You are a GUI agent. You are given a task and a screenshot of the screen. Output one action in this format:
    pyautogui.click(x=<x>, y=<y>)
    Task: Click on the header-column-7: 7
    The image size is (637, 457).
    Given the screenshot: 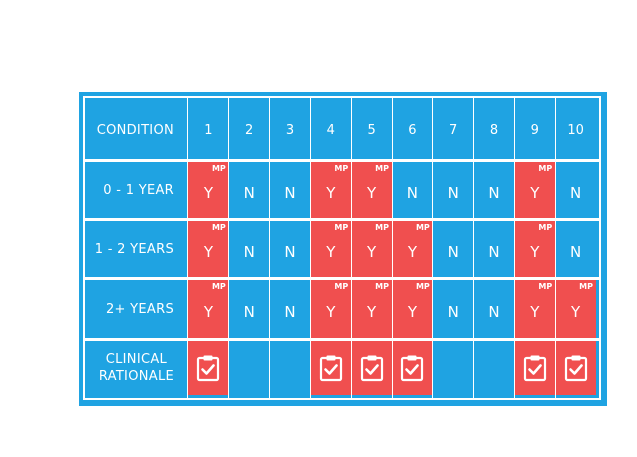 What is the action you would take?
    pyautogui.click(x=453, y=130)
    